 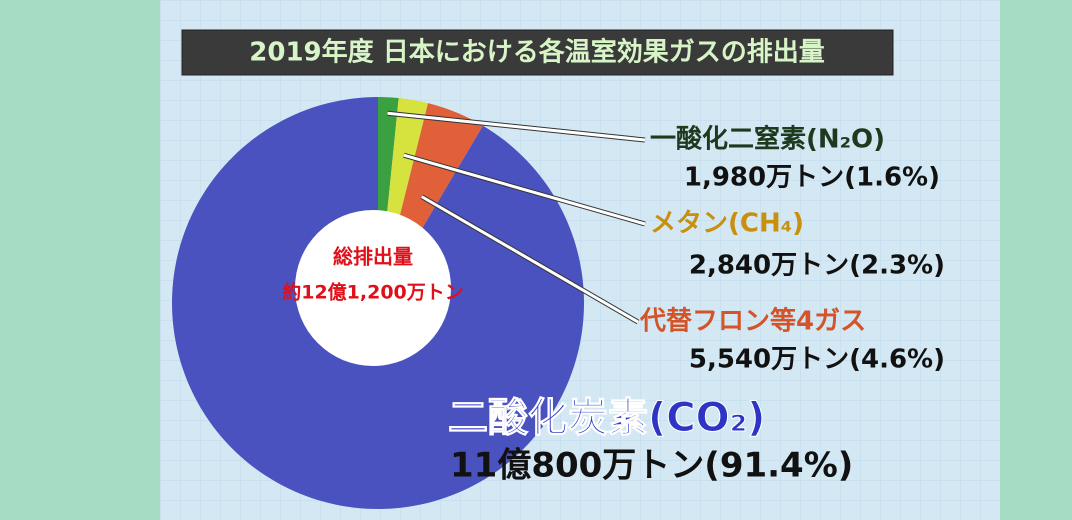 I want to click on title-box, so click(x=537, y=52).